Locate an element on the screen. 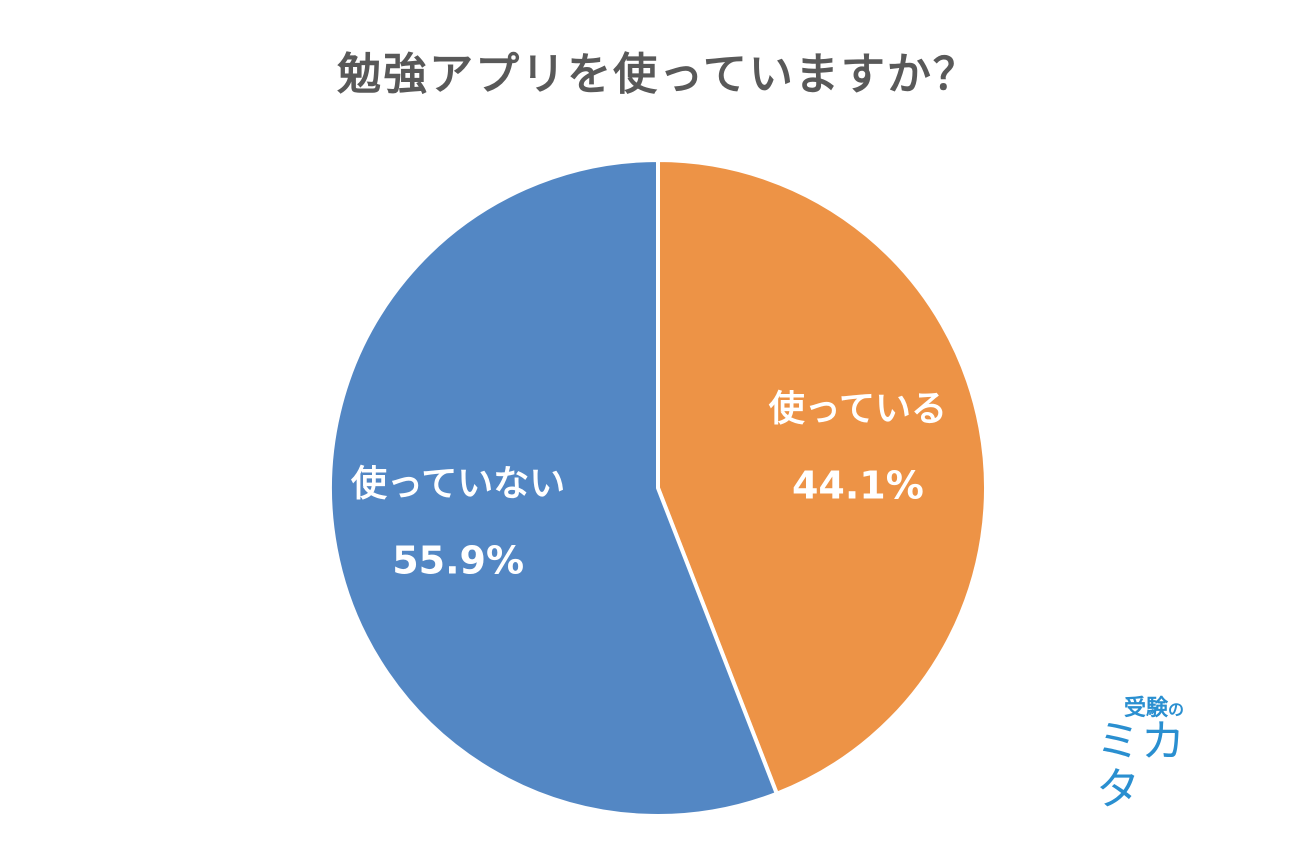 This screenshot has height=847, width=1316. slice-label-1: 使っていない is located at coordinates (458, 483).